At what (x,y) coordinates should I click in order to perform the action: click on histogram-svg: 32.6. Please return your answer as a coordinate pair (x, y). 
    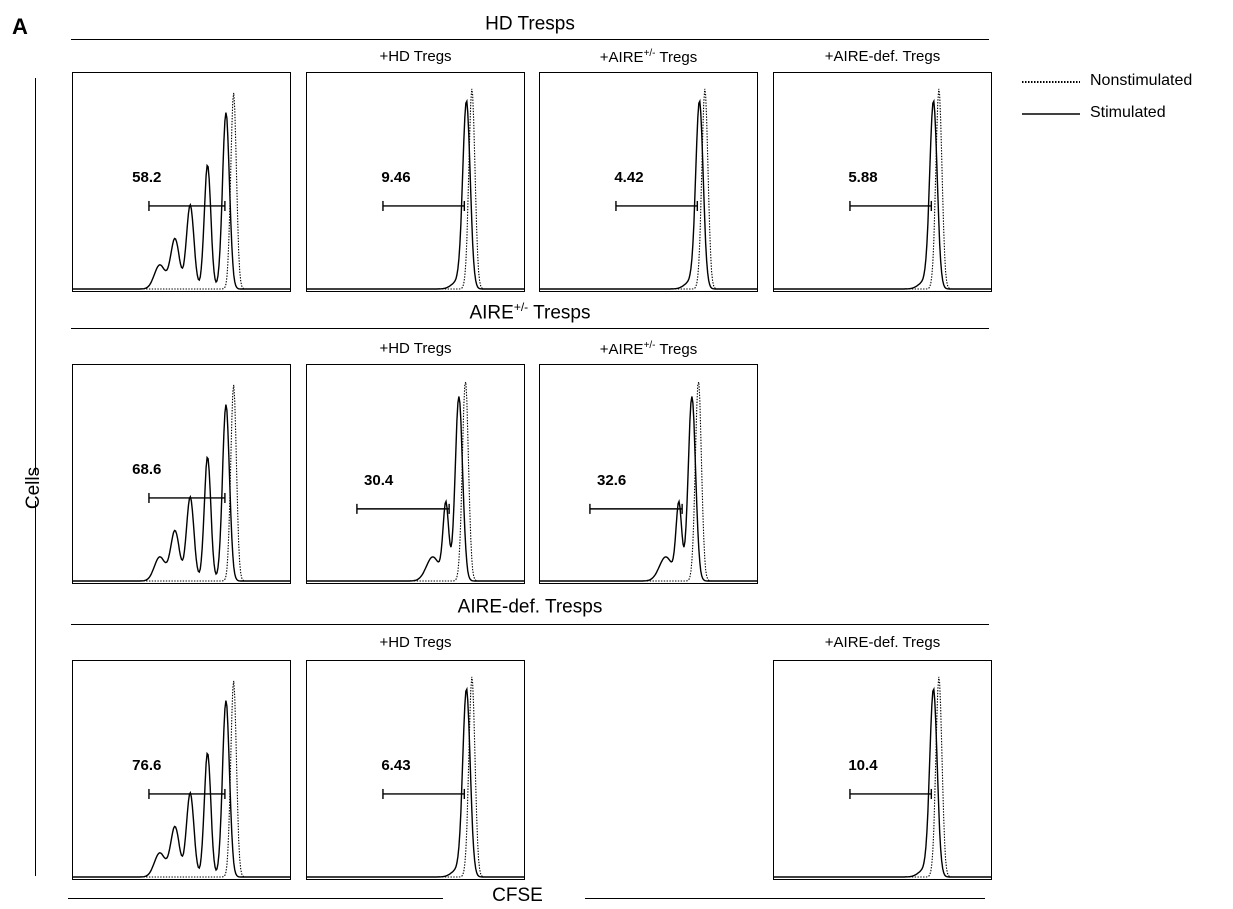
    Looking at the image, I should click on (648, 481).